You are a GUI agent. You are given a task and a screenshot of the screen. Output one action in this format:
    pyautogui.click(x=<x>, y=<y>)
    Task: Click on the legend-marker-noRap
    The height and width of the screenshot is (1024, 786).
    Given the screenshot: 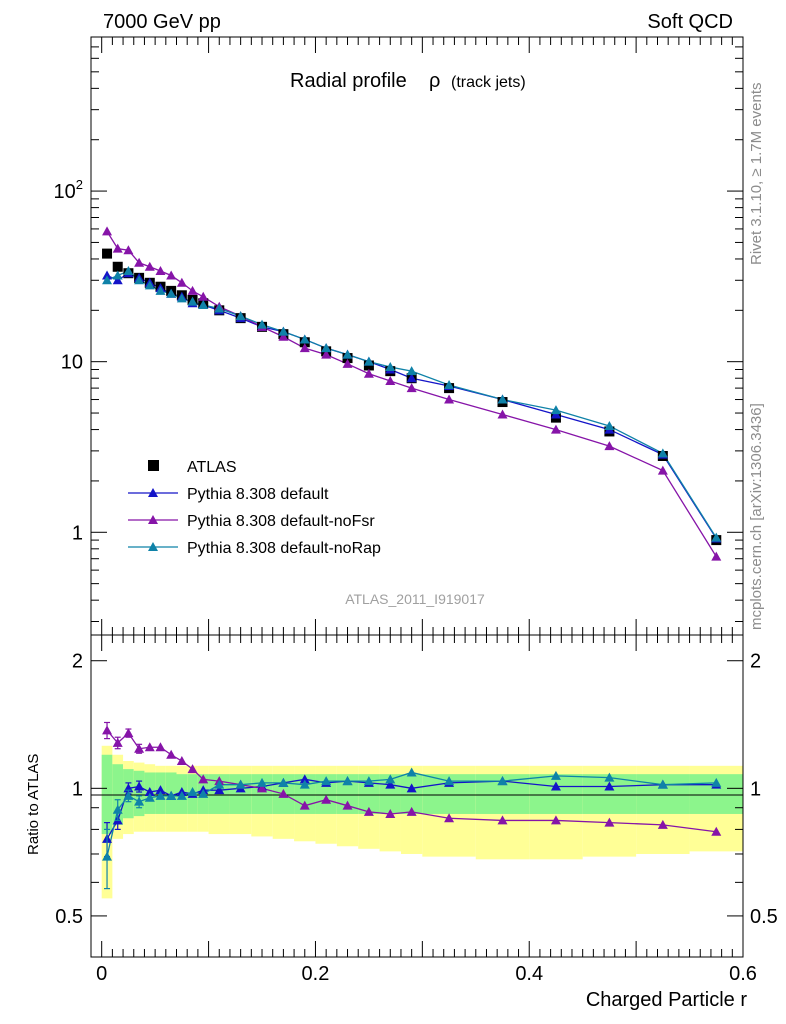 What is the action you would take?
    pyautogui.click(x=153, y=546)
    